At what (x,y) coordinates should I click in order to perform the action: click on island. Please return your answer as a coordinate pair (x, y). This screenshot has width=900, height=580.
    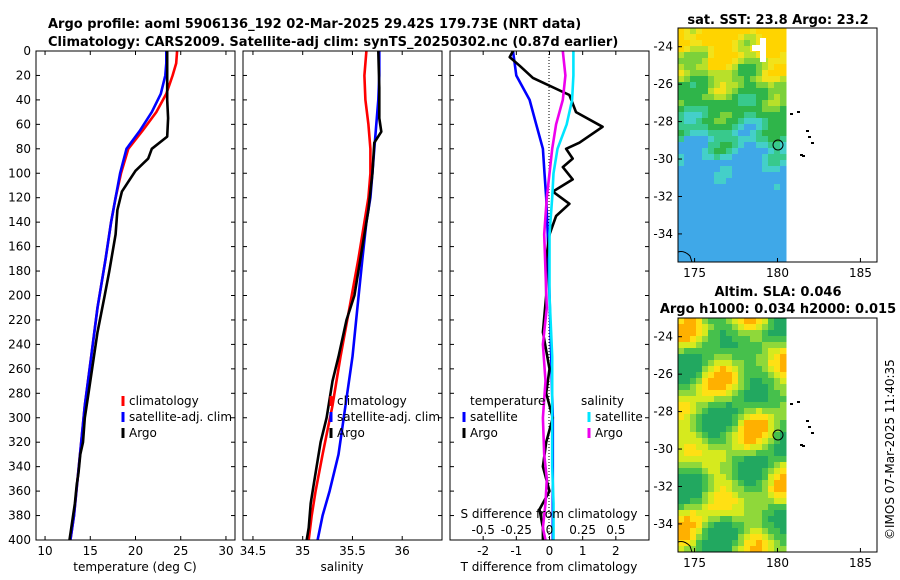
    Looking at the image, I should click on (798, 402).